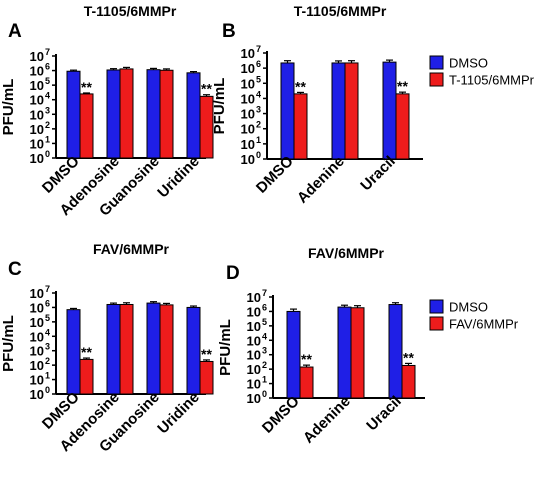  I want to click on x-tick-label: DMSO, so click(281, 415).